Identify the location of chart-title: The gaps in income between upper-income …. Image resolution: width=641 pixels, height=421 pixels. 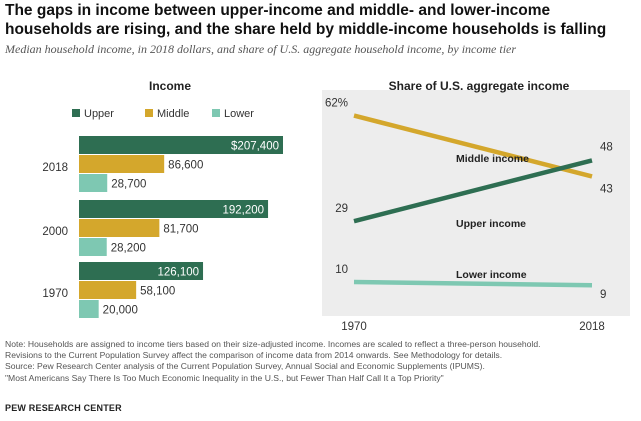
(306, 20).